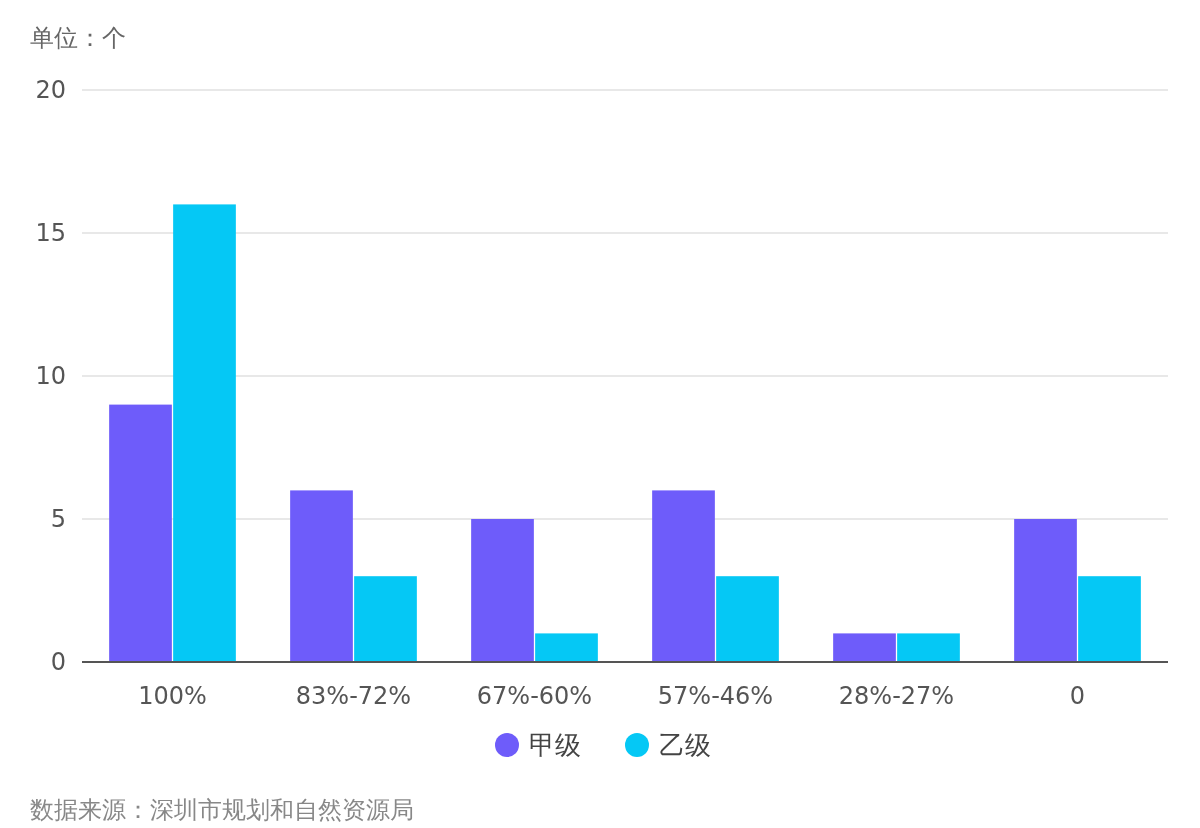 The width and height of the screenshot is (1200, 828). I want to click on x-tick-label: 0, so click(1077, 696).